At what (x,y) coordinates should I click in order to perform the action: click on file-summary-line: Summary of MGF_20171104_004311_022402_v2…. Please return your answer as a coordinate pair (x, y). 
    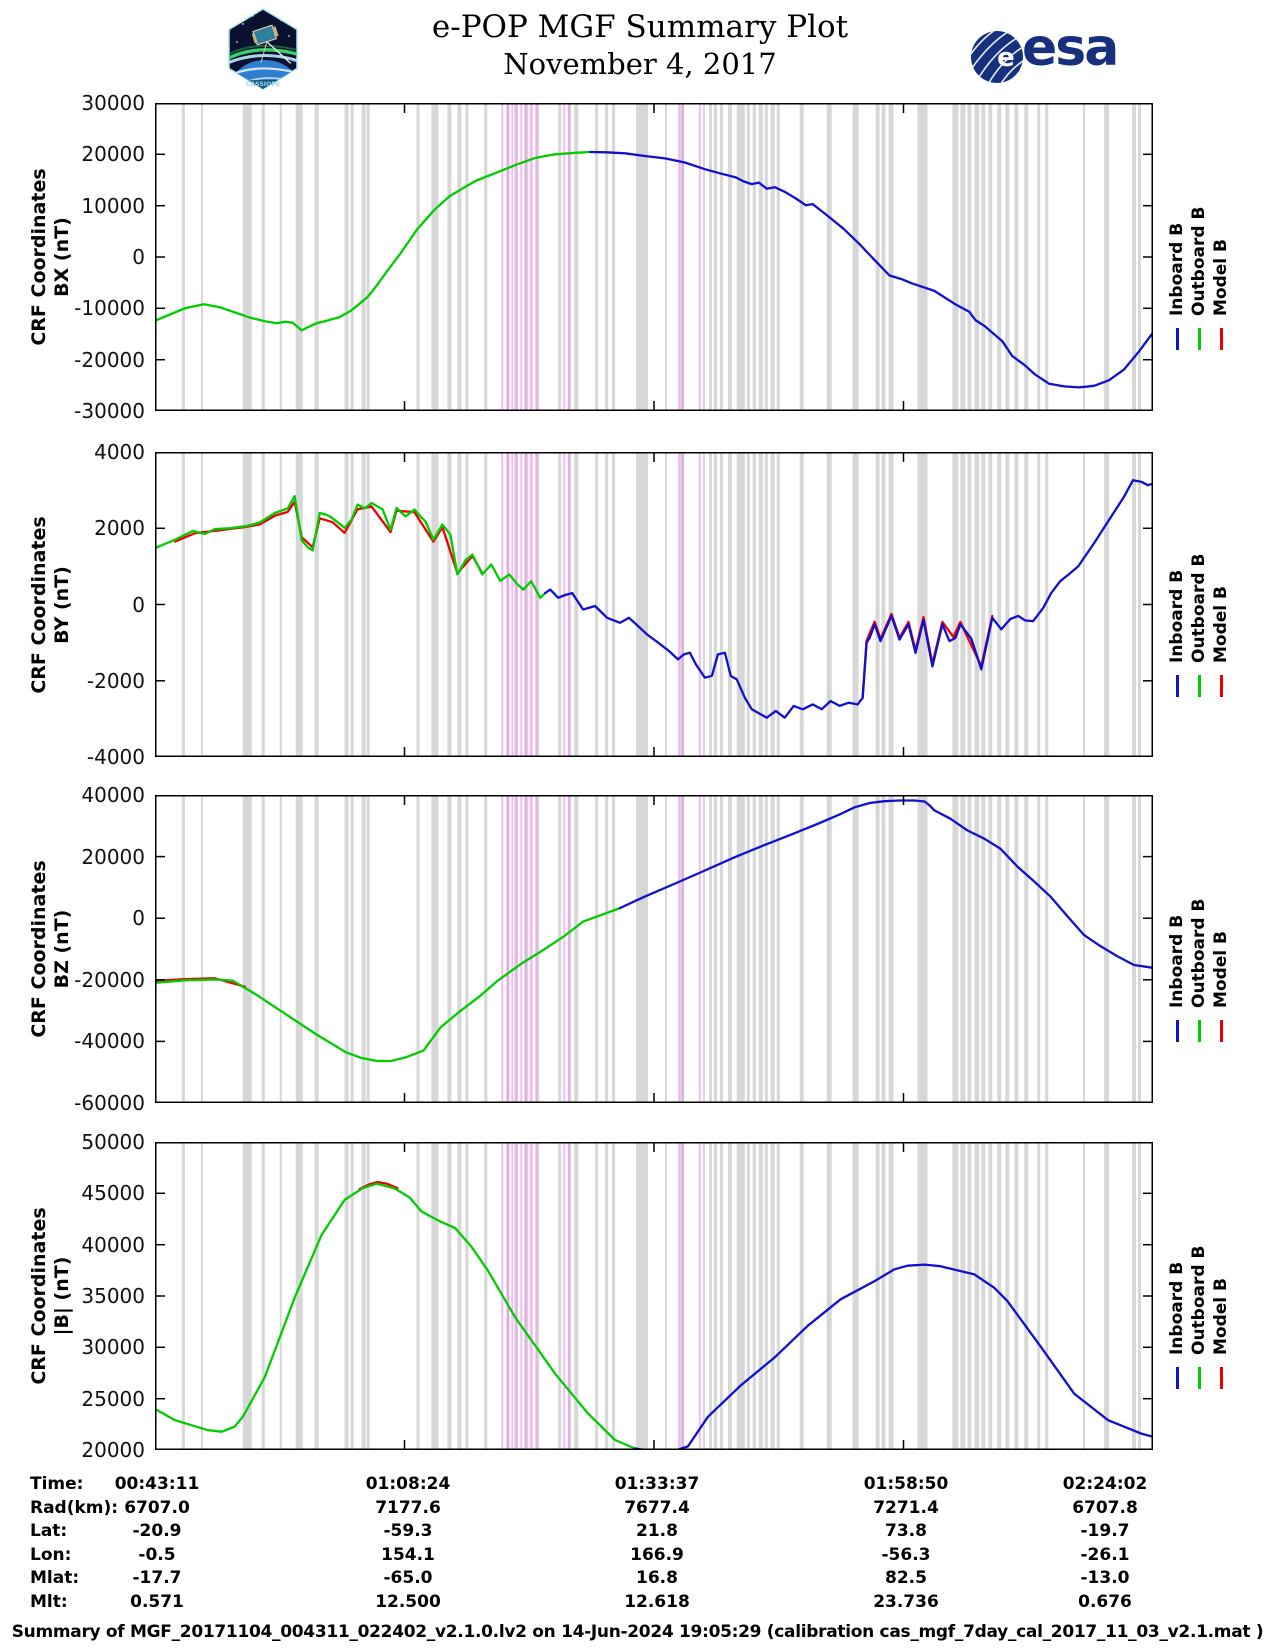
    Looking at the image, I should click on (637, 1632).